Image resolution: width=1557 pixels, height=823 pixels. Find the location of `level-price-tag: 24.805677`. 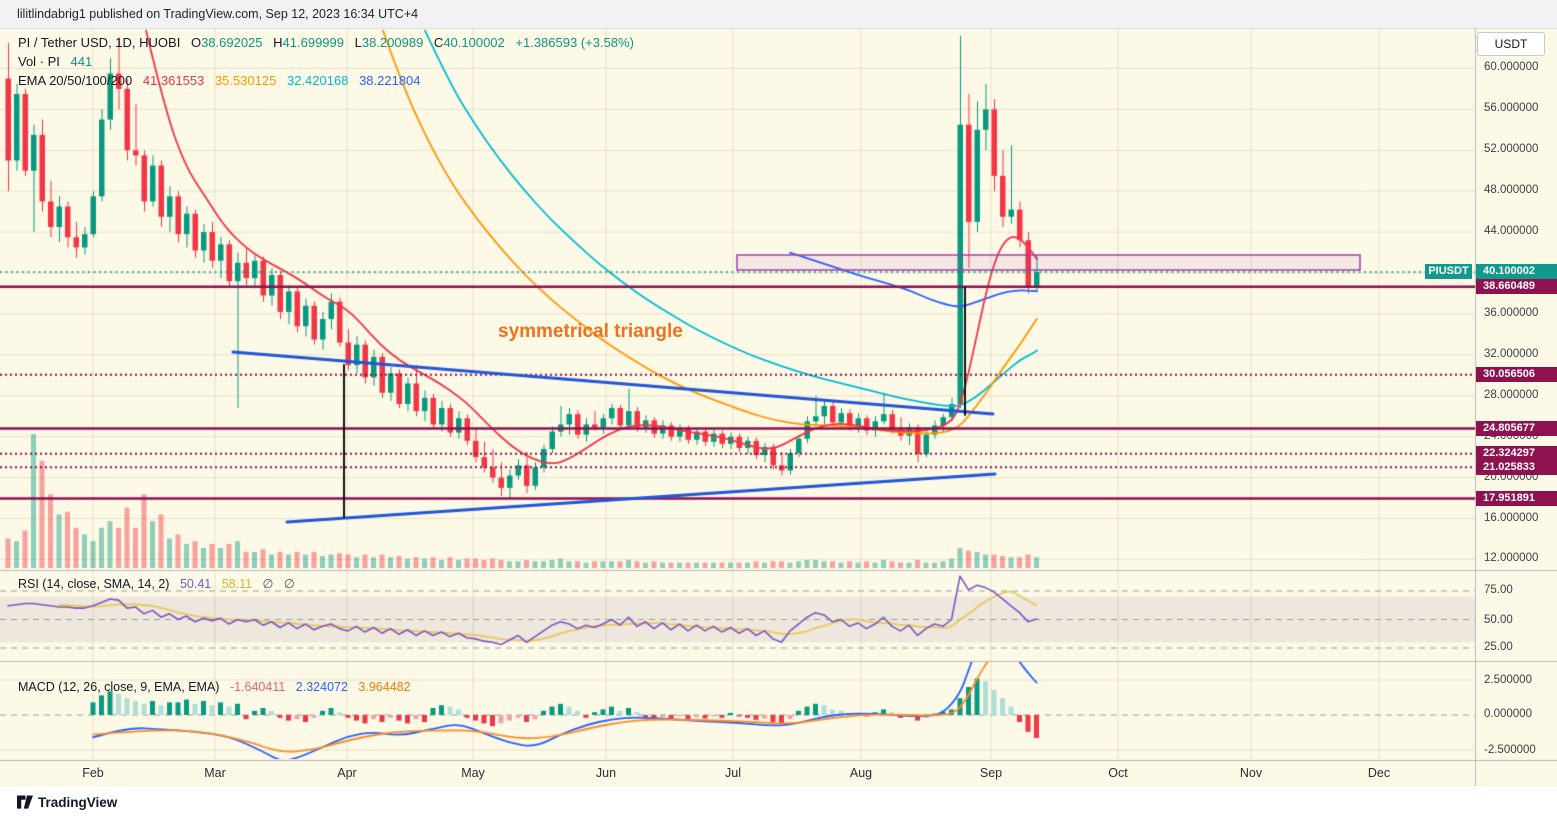

level-price-tag: 24.805677 is located at coordinates (1516, 428).